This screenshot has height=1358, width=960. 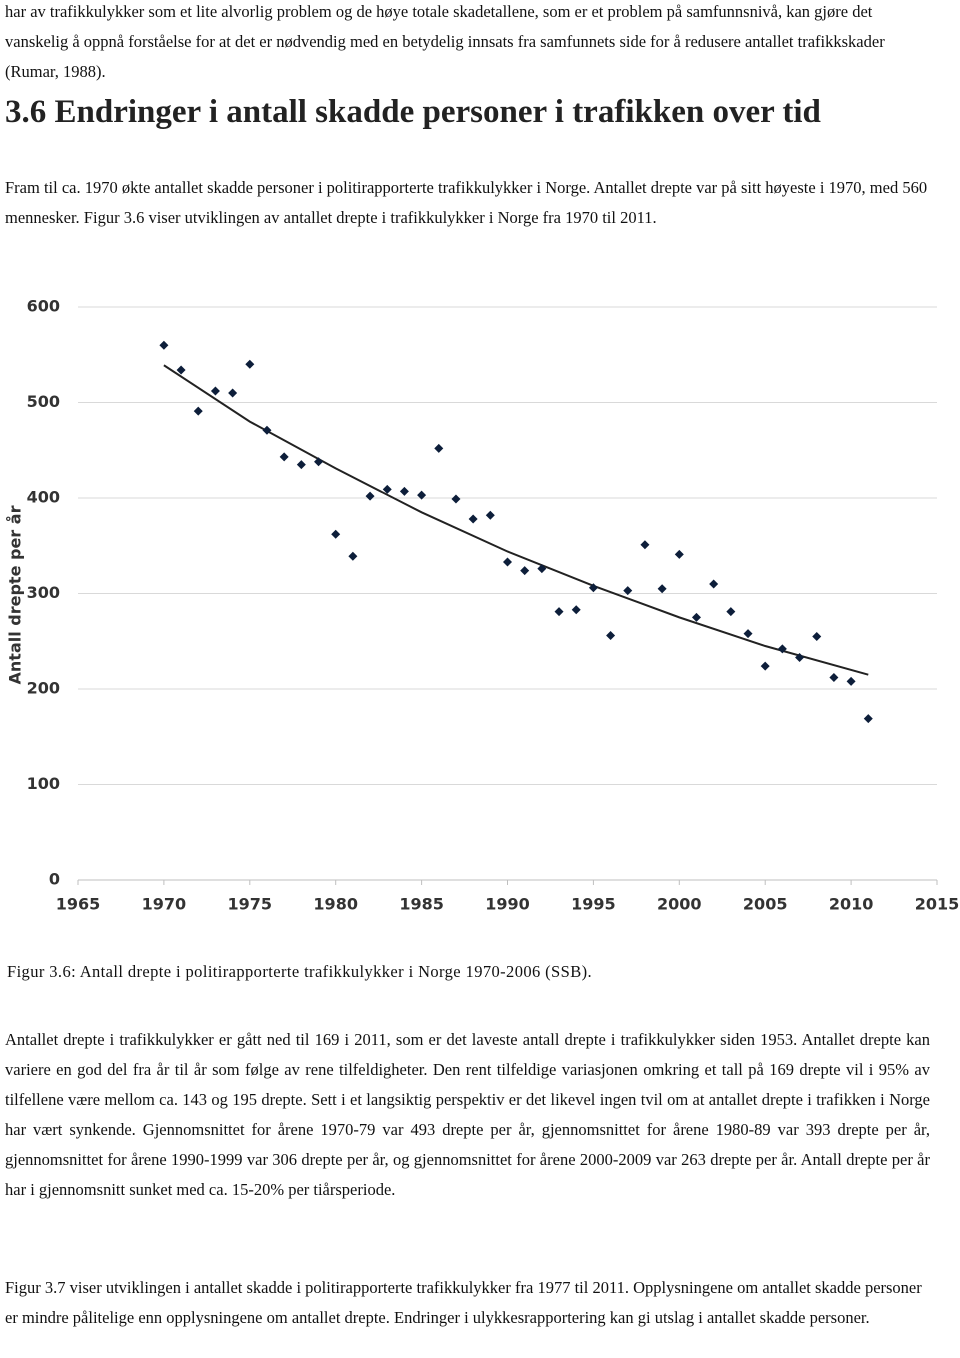 I want to click on y-tick-label: 600, so click(x=43, y=306).